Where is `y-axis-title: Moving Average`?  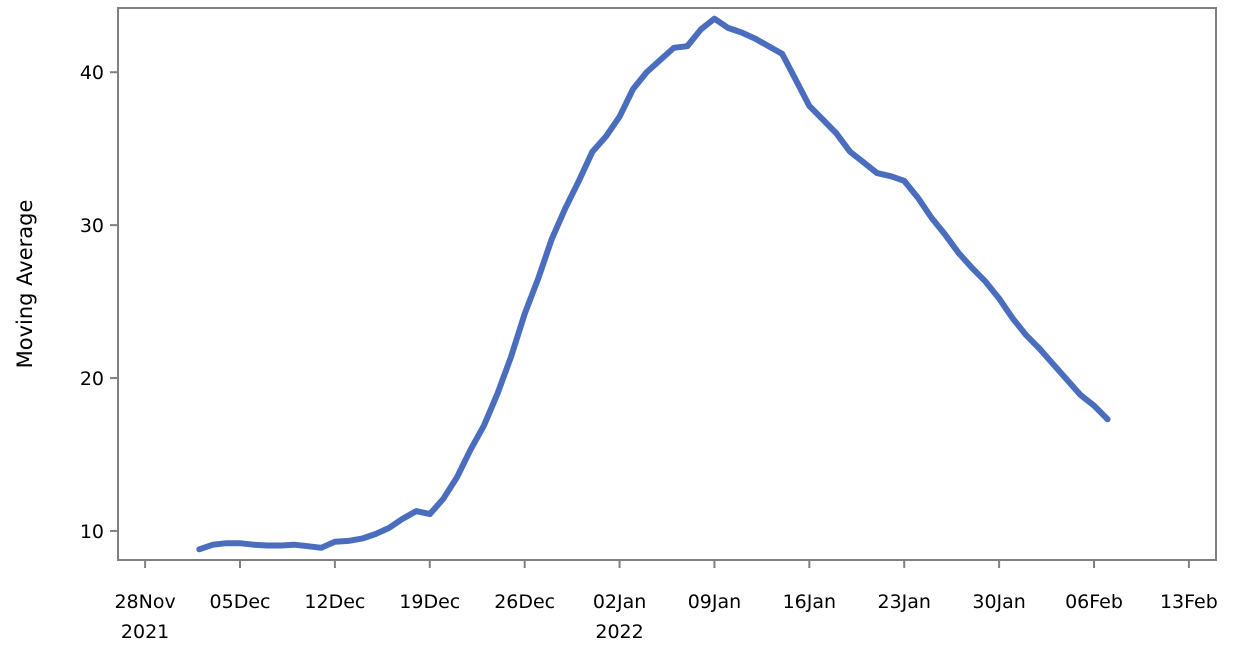 y-axis-title: Moving Average is located at coordinates (25, 284).